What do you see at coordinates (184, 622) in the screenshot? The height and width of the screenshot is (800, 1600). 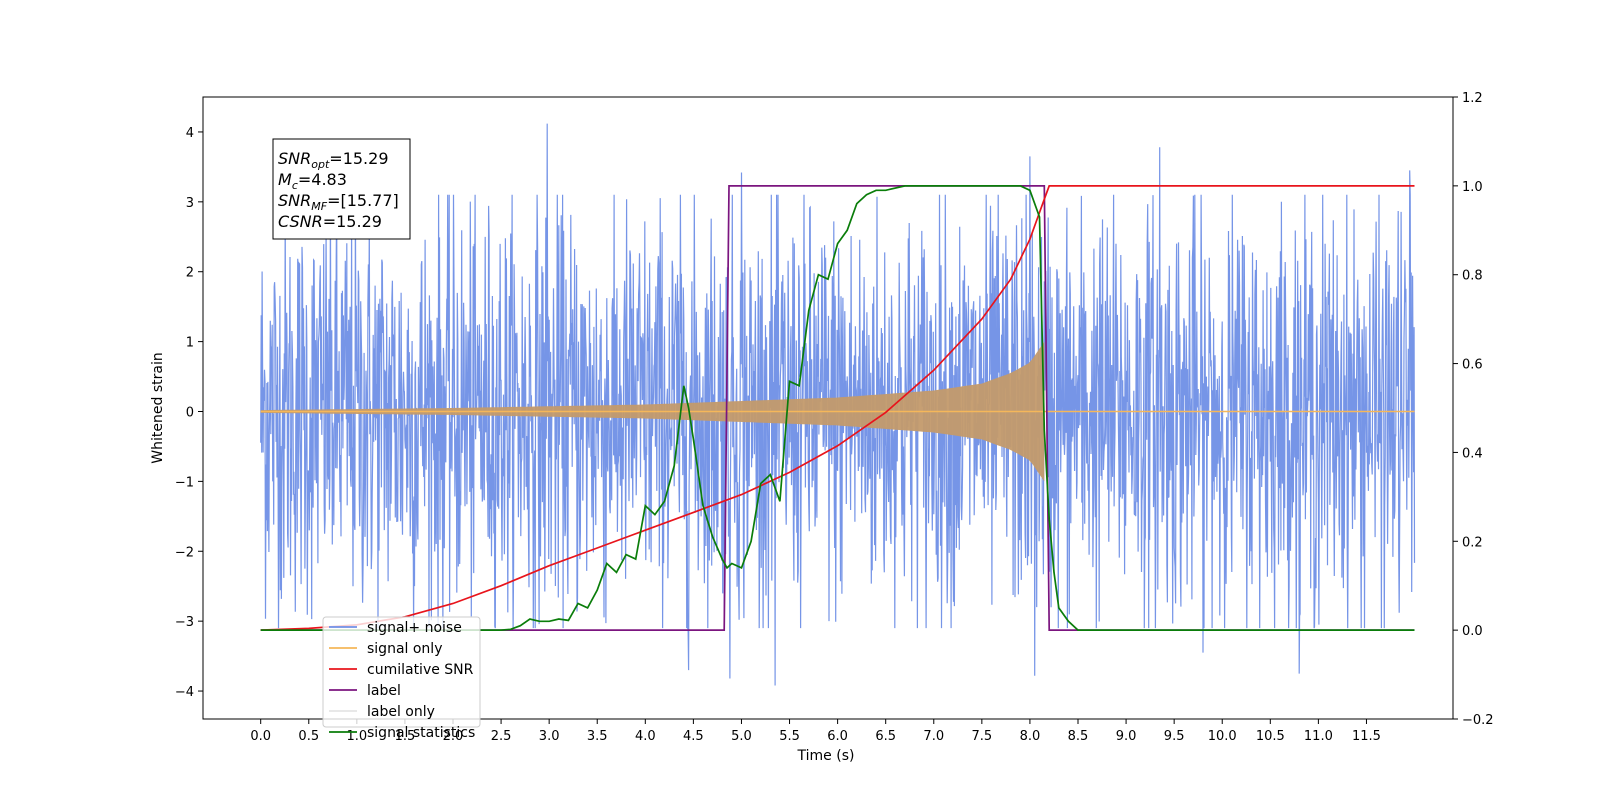 I see `y-tick-label: −3` at bounding box center [184, 622].